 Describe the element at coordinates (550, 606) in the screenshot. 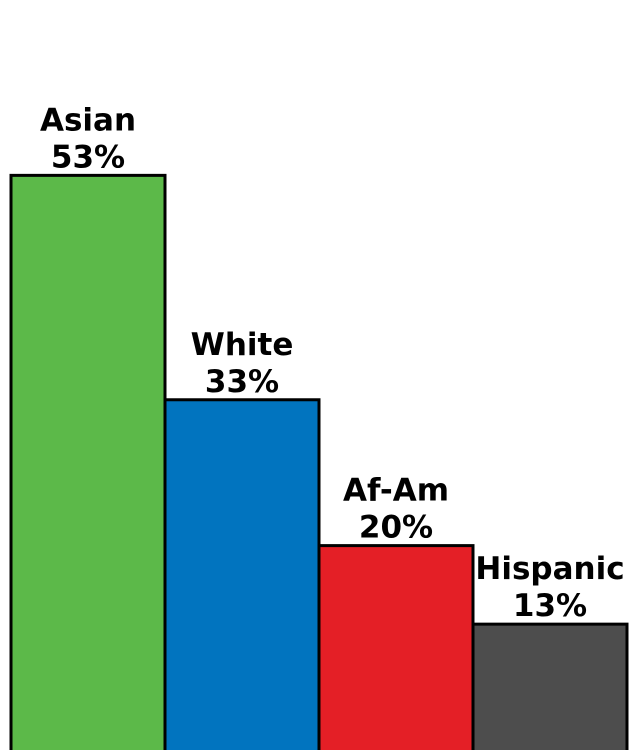

I see `value-label-hispanic: 13%` at that location.